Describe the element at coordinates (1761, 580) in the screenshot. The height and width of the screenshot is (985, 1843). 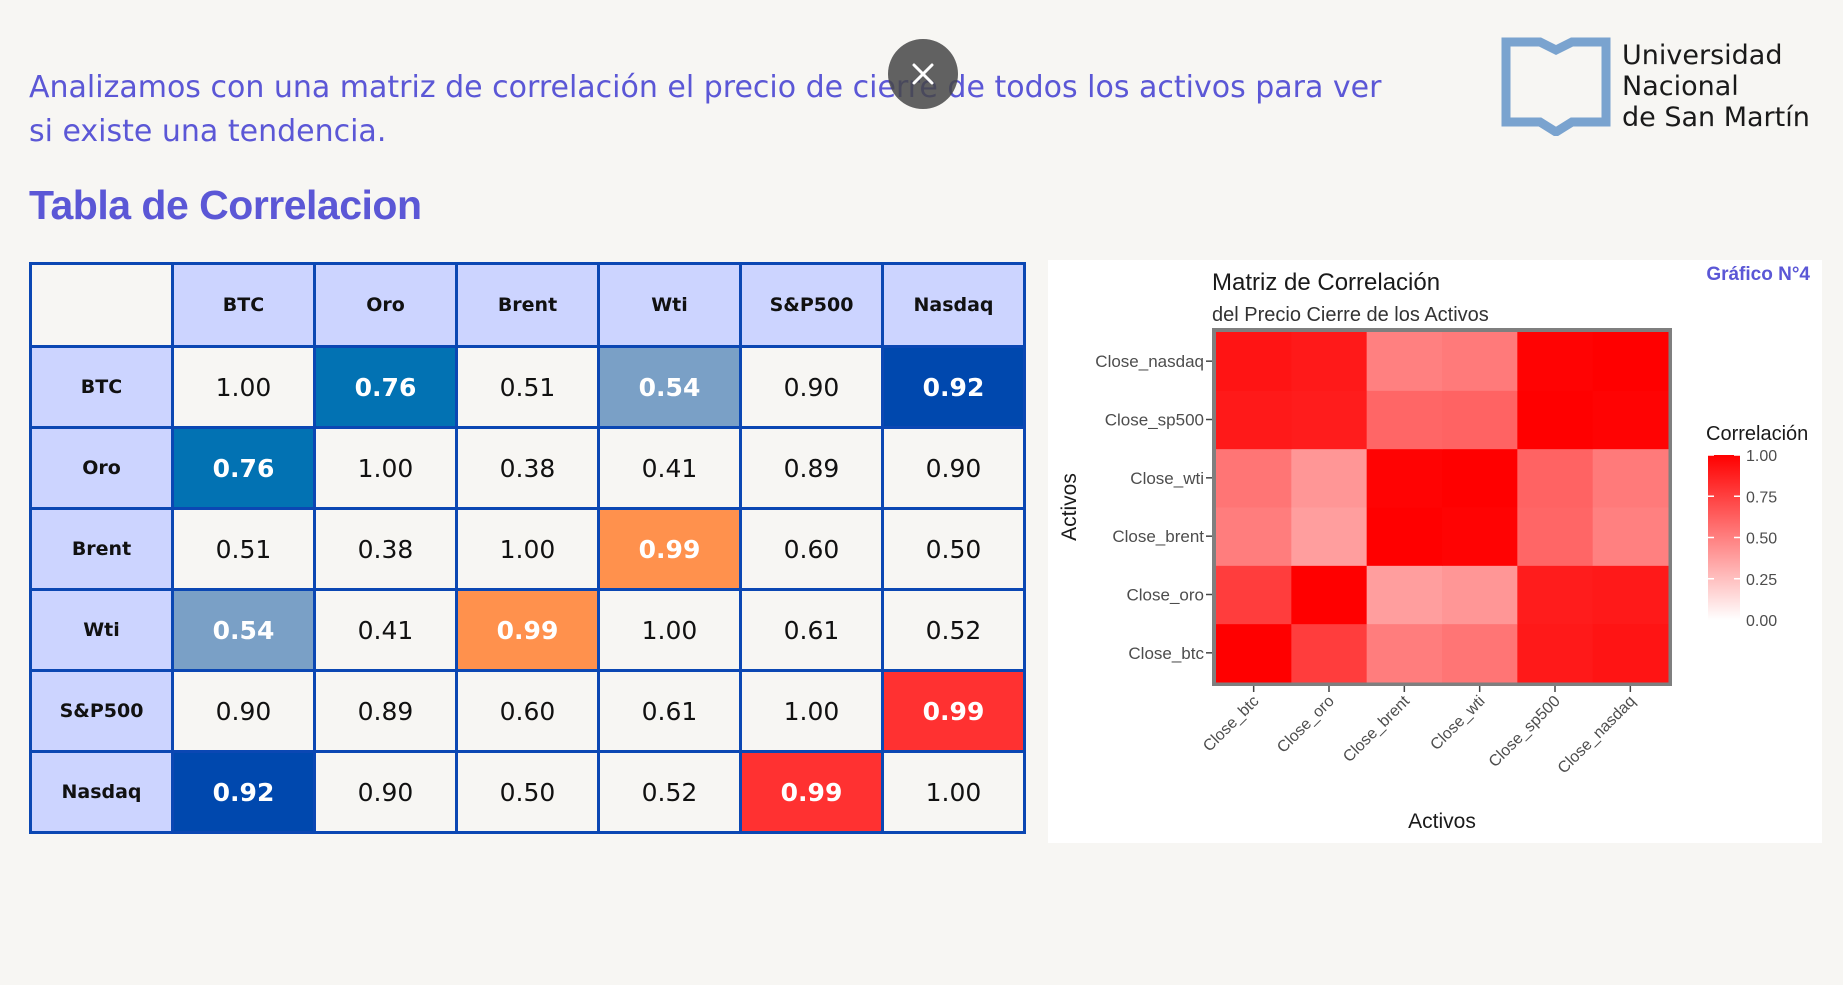
I see `legend-tick-label: 0.25` at that location.